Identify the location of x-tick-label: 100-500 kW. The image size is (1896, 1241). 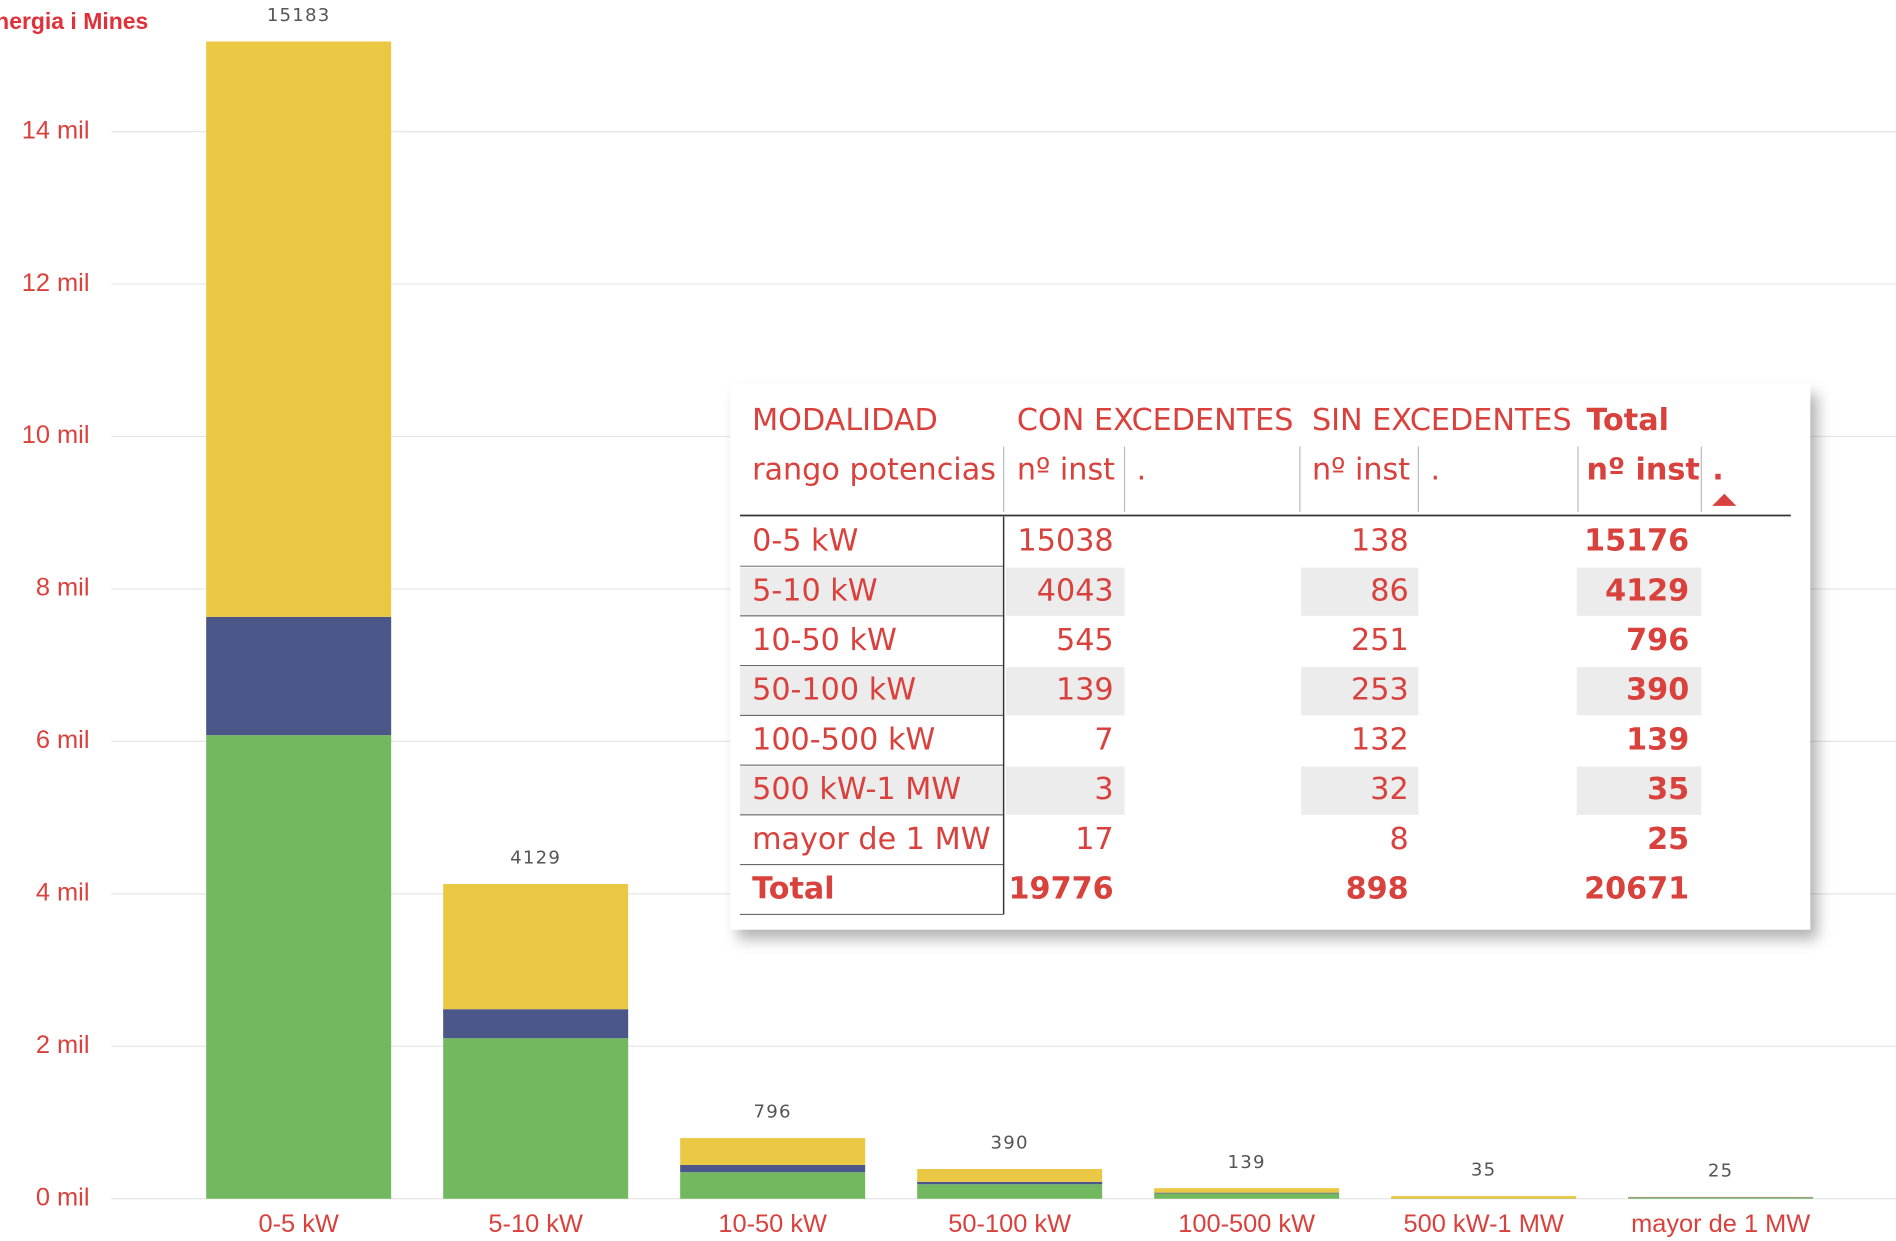
(1246, 1224).